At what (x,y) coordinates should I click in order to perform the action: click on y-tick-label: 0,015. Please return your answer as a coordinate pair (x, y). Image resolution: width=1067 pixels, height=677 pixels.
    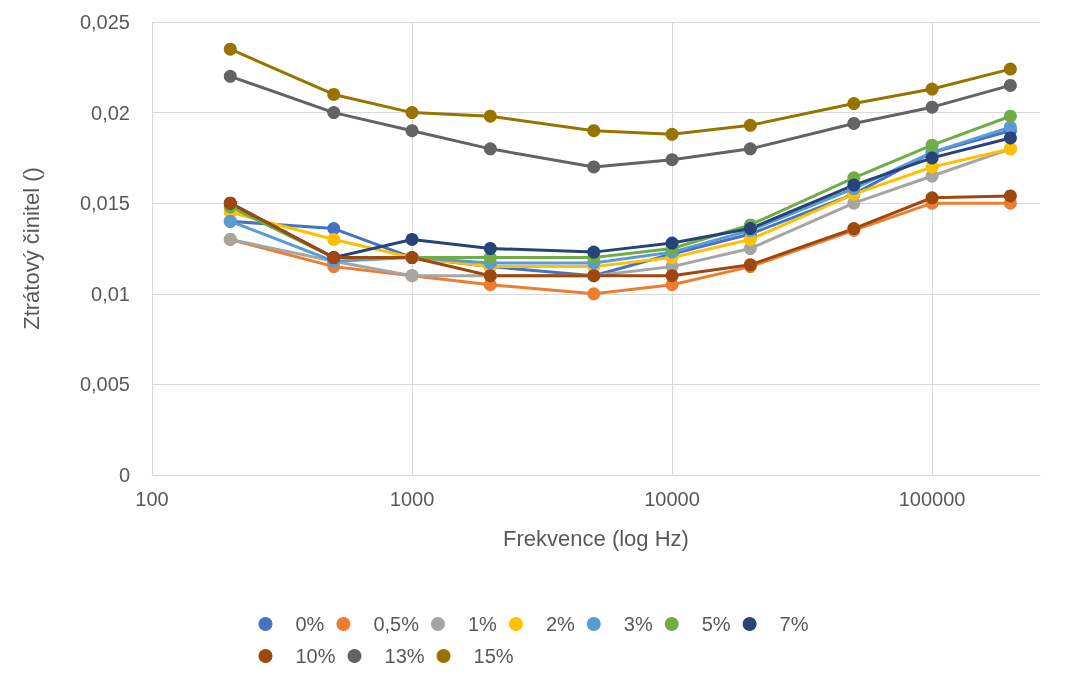
    Looking at the image, I should click on (104, 203).